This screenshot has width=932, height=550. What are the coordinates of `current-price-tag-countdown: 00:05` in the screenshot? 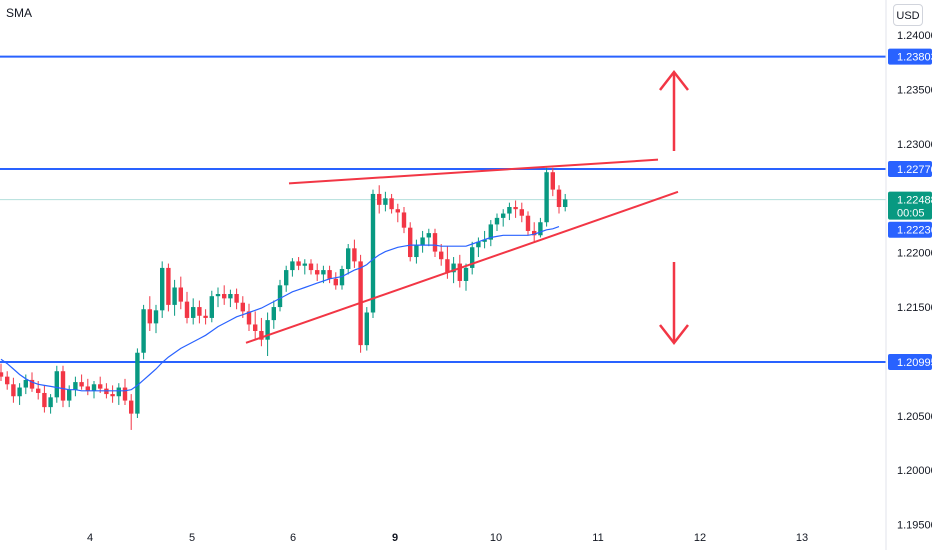 It's located at (911, 214).